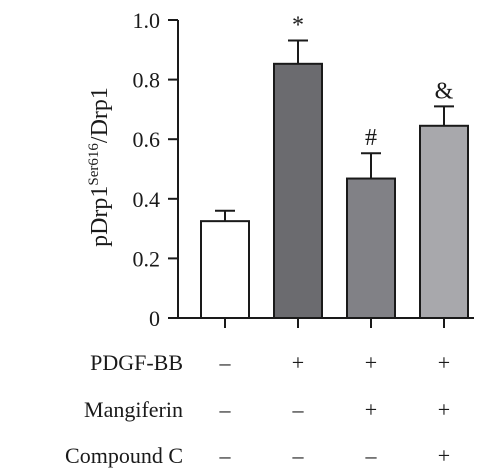 This screenshot has height=474, width=496. I want to click on significance-label: #, so click(371, 138).